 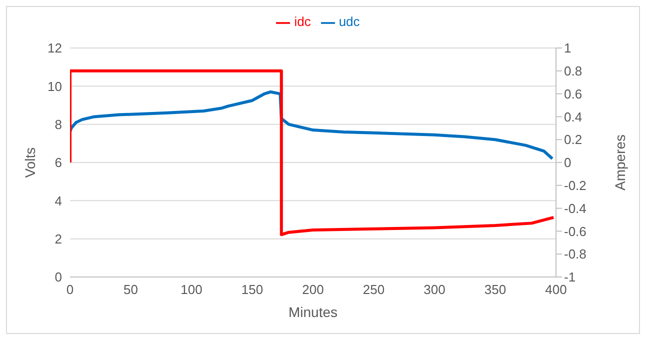 What do you see at coordinates (575, 231) in the screenshot?
I see `y2-tick-label: -0.6` at bounding box center [575, 231].